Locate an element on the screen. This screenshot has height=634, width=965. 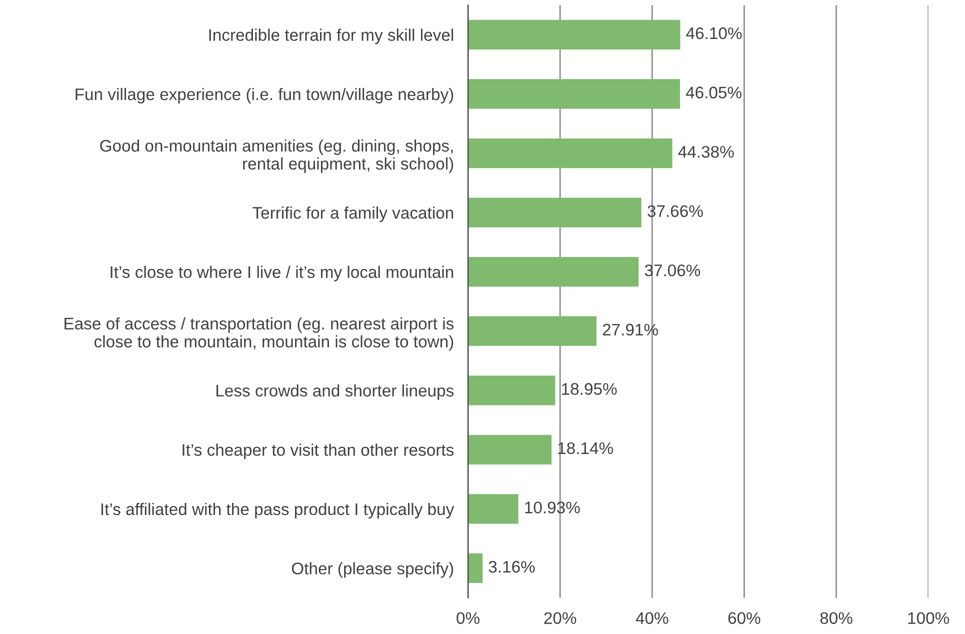
x-tick-label: 80% is located at coordinates (836, 618).